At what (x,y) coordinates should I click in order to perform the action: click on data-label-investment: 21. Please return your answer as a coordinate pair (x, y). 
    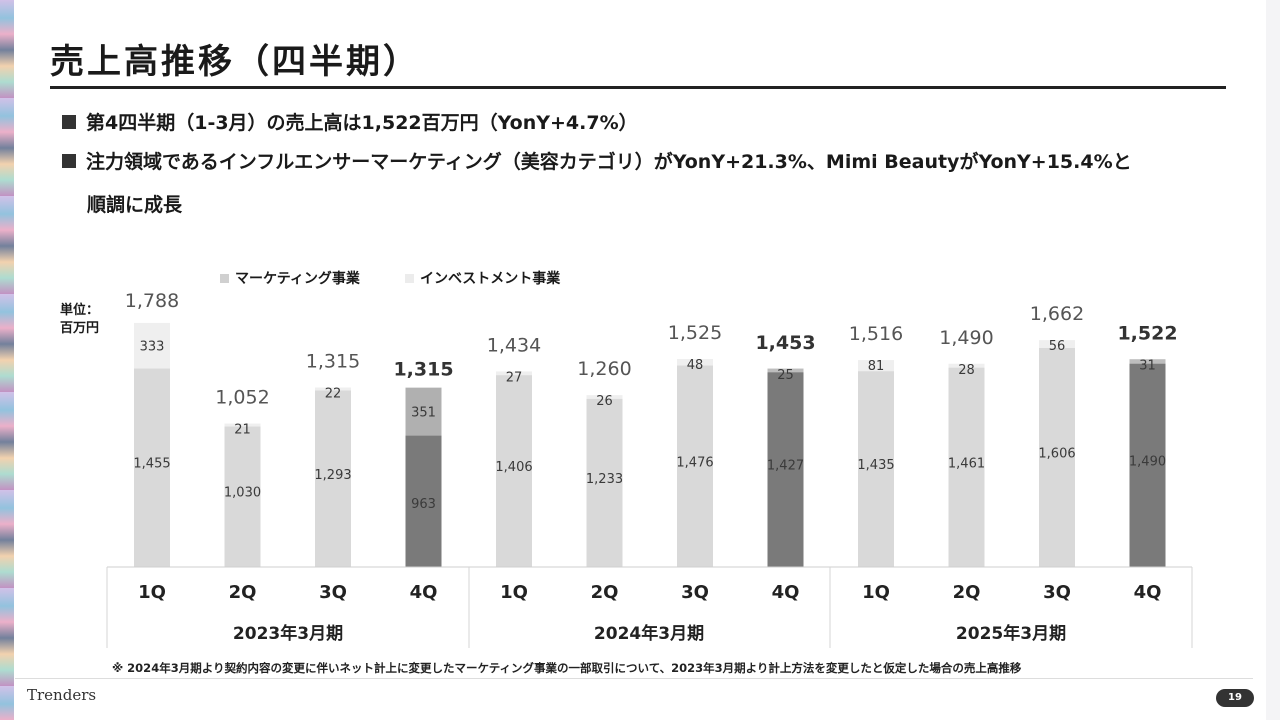
    Looking at the image, I should click on (242, 430).